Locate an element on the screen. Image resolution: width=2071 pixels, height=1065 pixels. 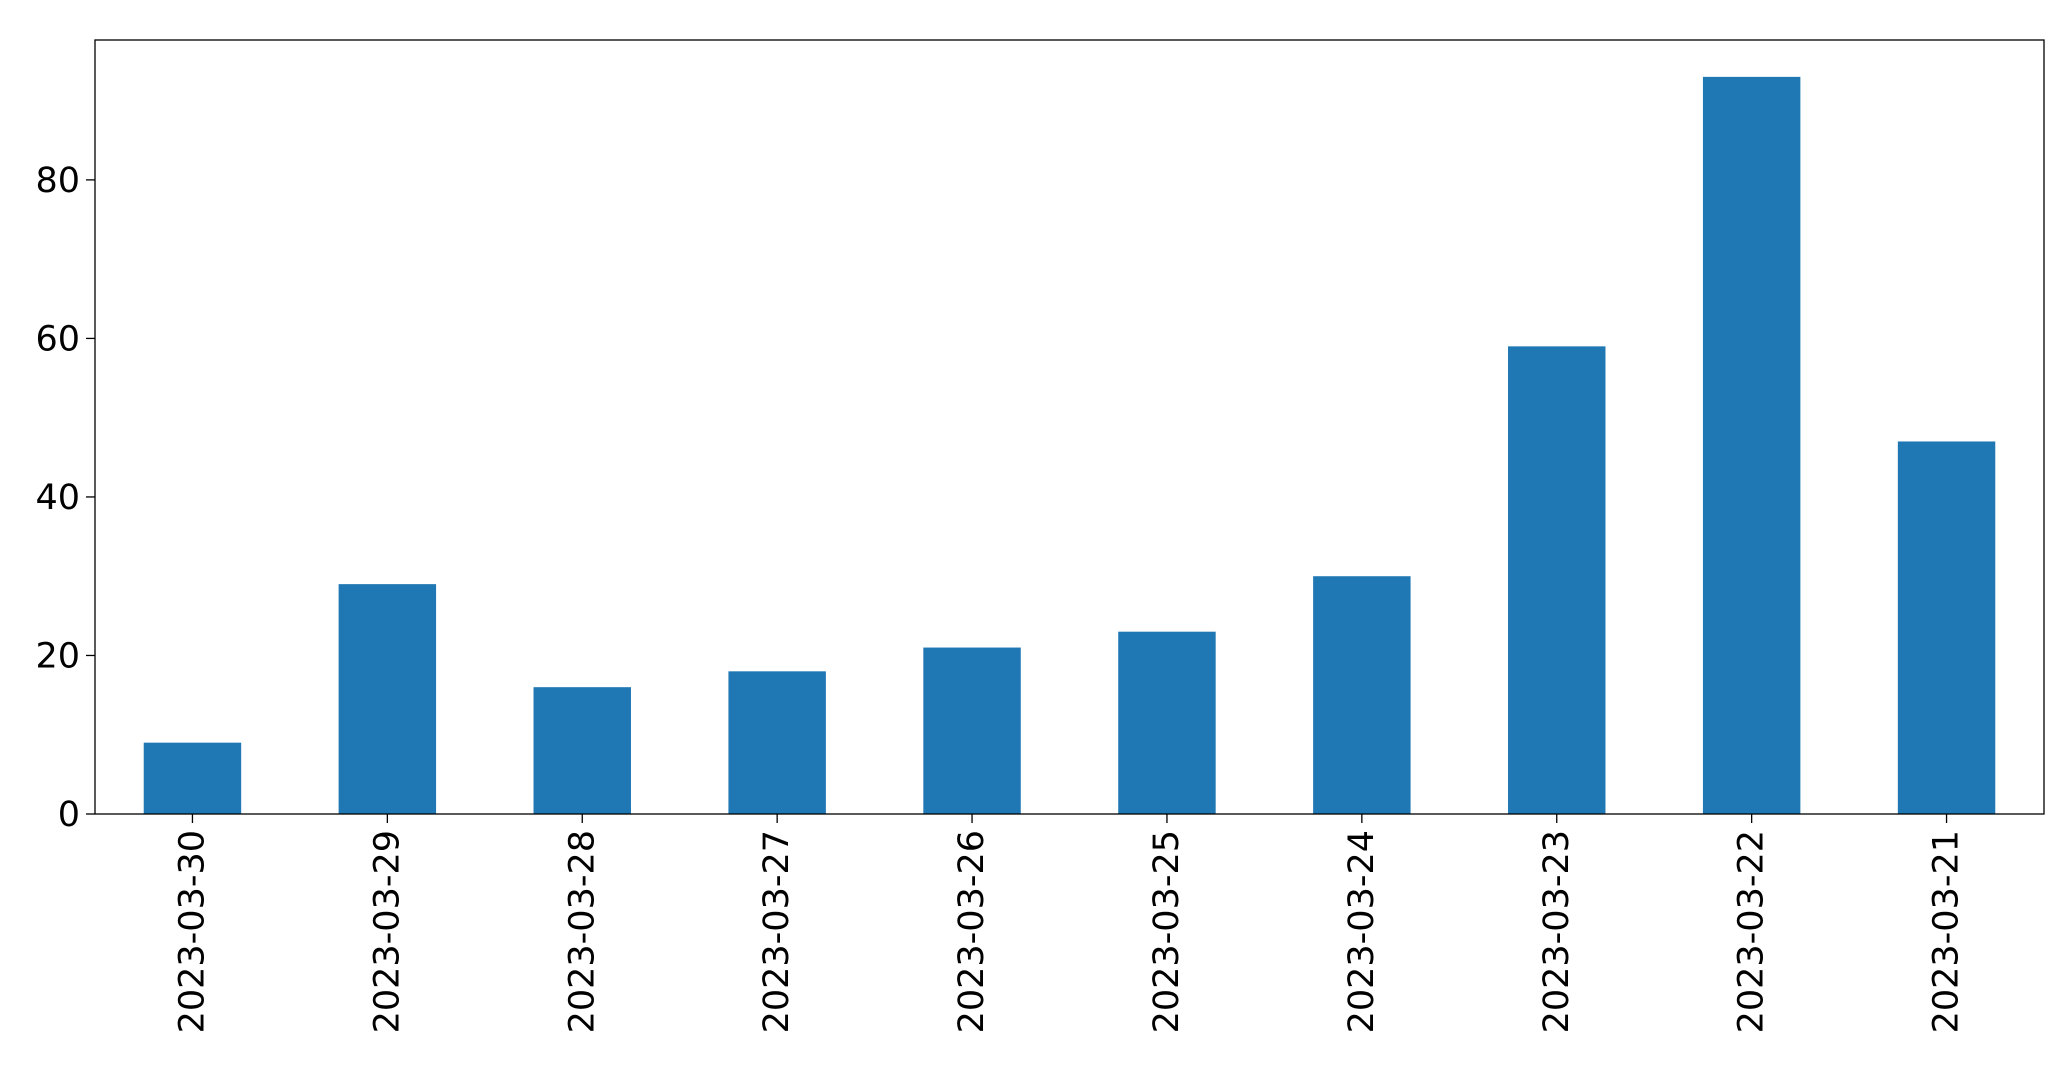
y-tick-label: 20 is located at coordinates (57, 656).